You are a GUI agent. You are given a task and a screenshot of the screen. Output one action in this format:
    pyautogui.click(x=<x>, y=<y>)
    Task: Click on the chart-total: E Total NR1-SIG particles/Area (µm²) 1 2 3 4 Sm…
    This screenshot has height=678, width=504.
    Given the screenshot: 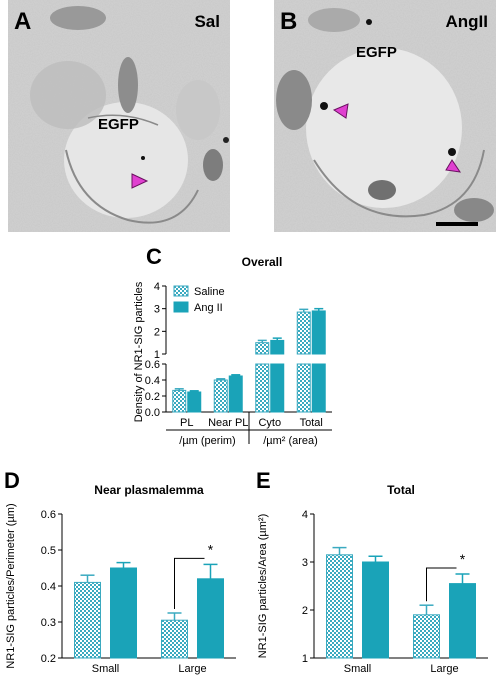 What is the action you would take?
    pyautogui.click(x=372, y=571)
    